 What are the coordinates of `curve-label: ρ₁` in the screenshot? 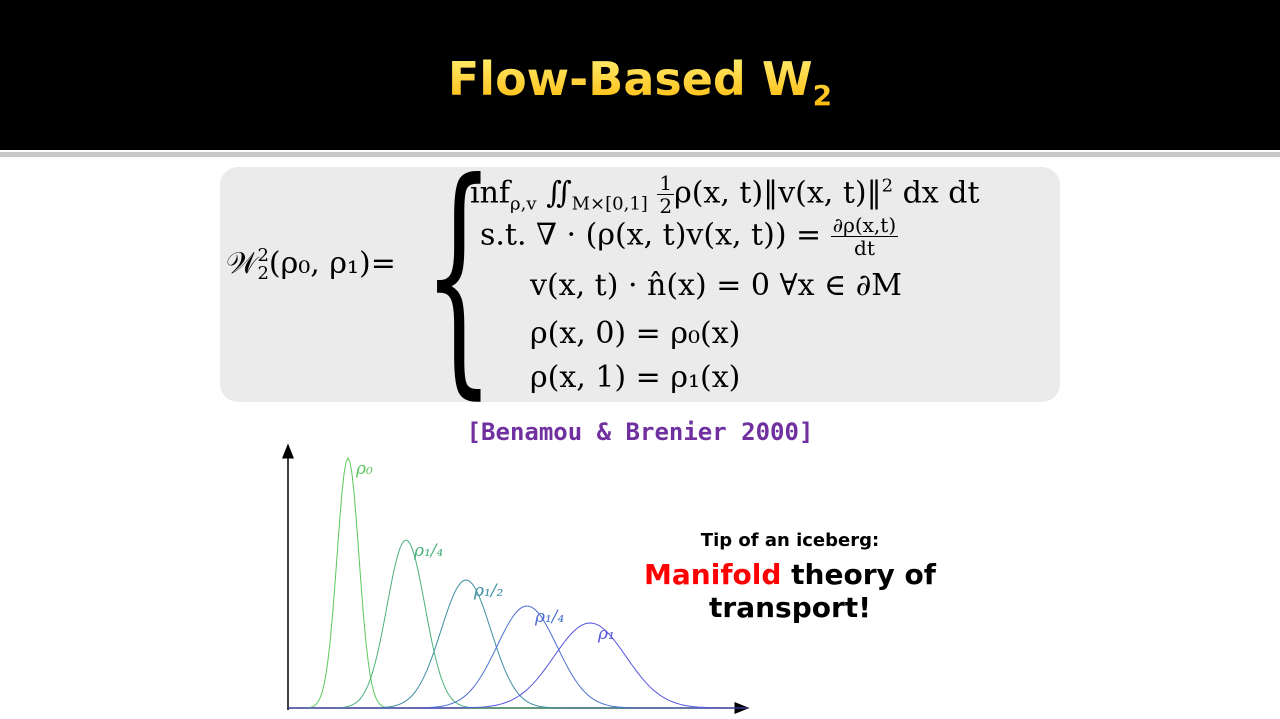 It's located at (606, 634).